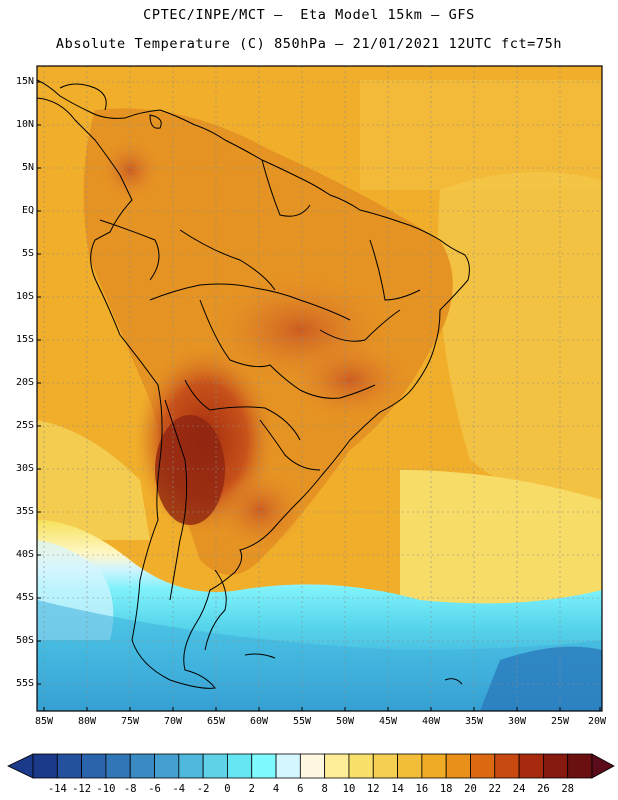 The image size is (618, 800). What do you see at coordinates (24, 124) in the screenshot?
I see `lat-label: 10N` at bounding box center [24, 124].